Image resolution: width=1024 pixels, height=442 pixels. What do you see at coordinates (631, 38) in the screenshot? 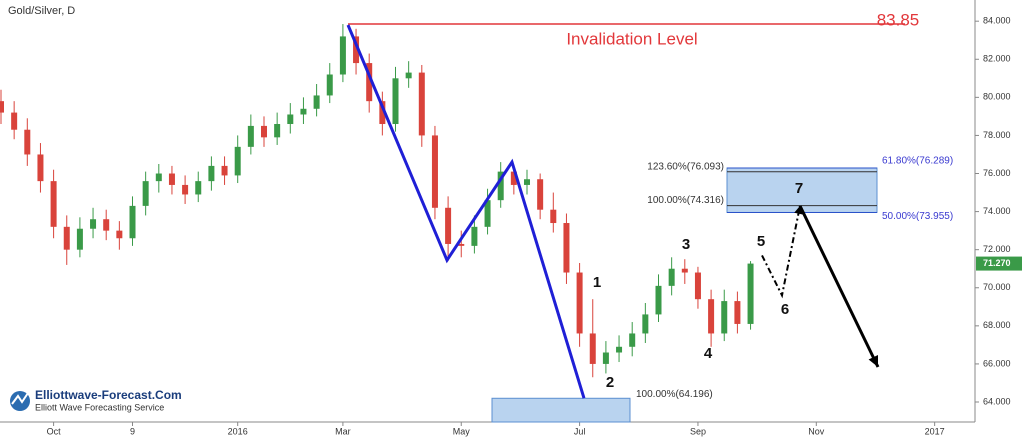
I see `invalidation-label: Invalidation Level` at bounding box center [631, 38].